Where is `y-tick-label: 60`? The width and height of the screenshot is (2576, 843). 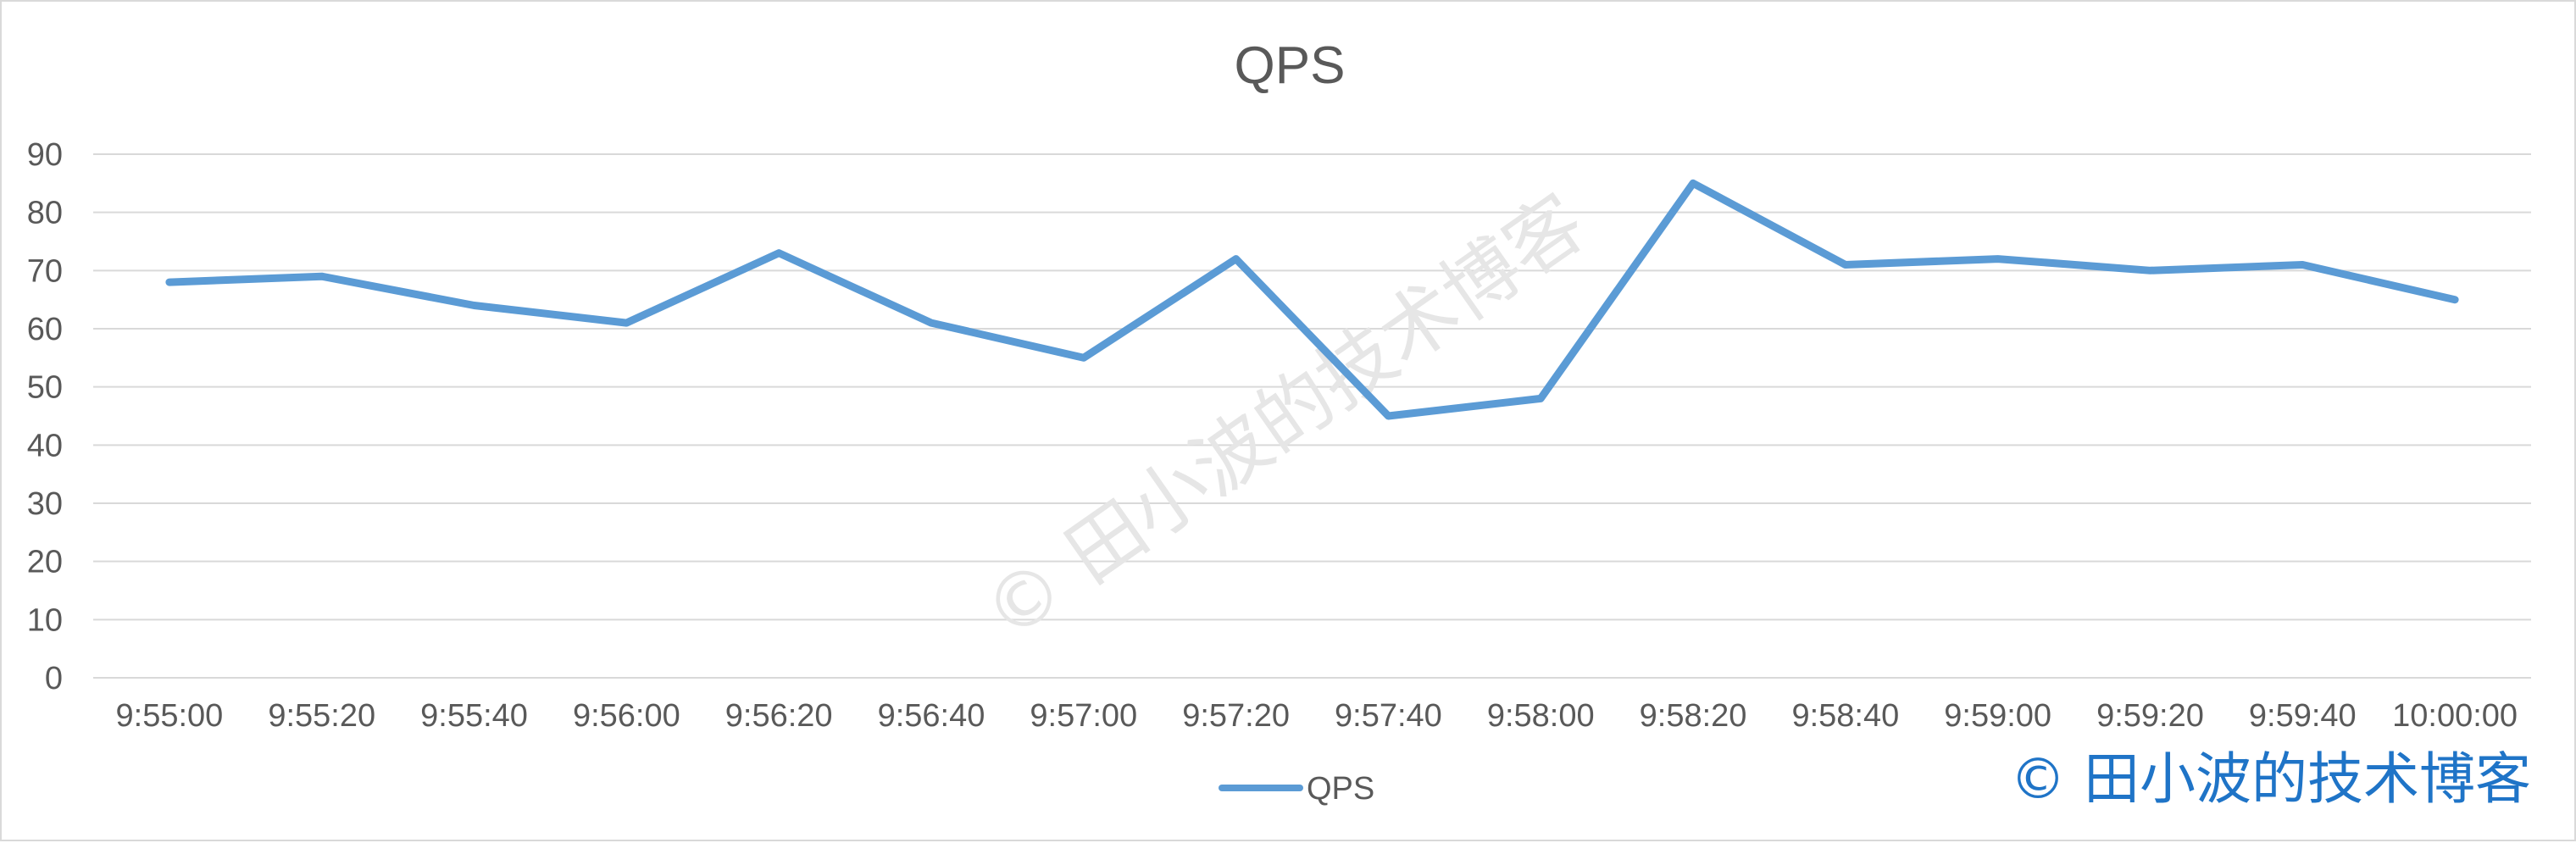 y-tick-label: 60 is located at coordinates (45, 329).